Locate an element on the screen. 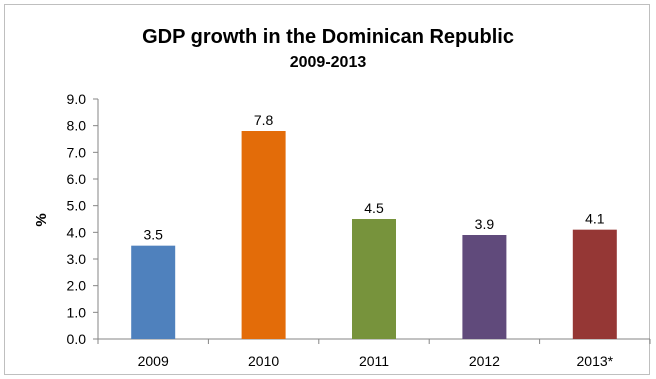 The height and width of the screenshot is (379, 656). bar-2011 is located at coordinates (374, 279).